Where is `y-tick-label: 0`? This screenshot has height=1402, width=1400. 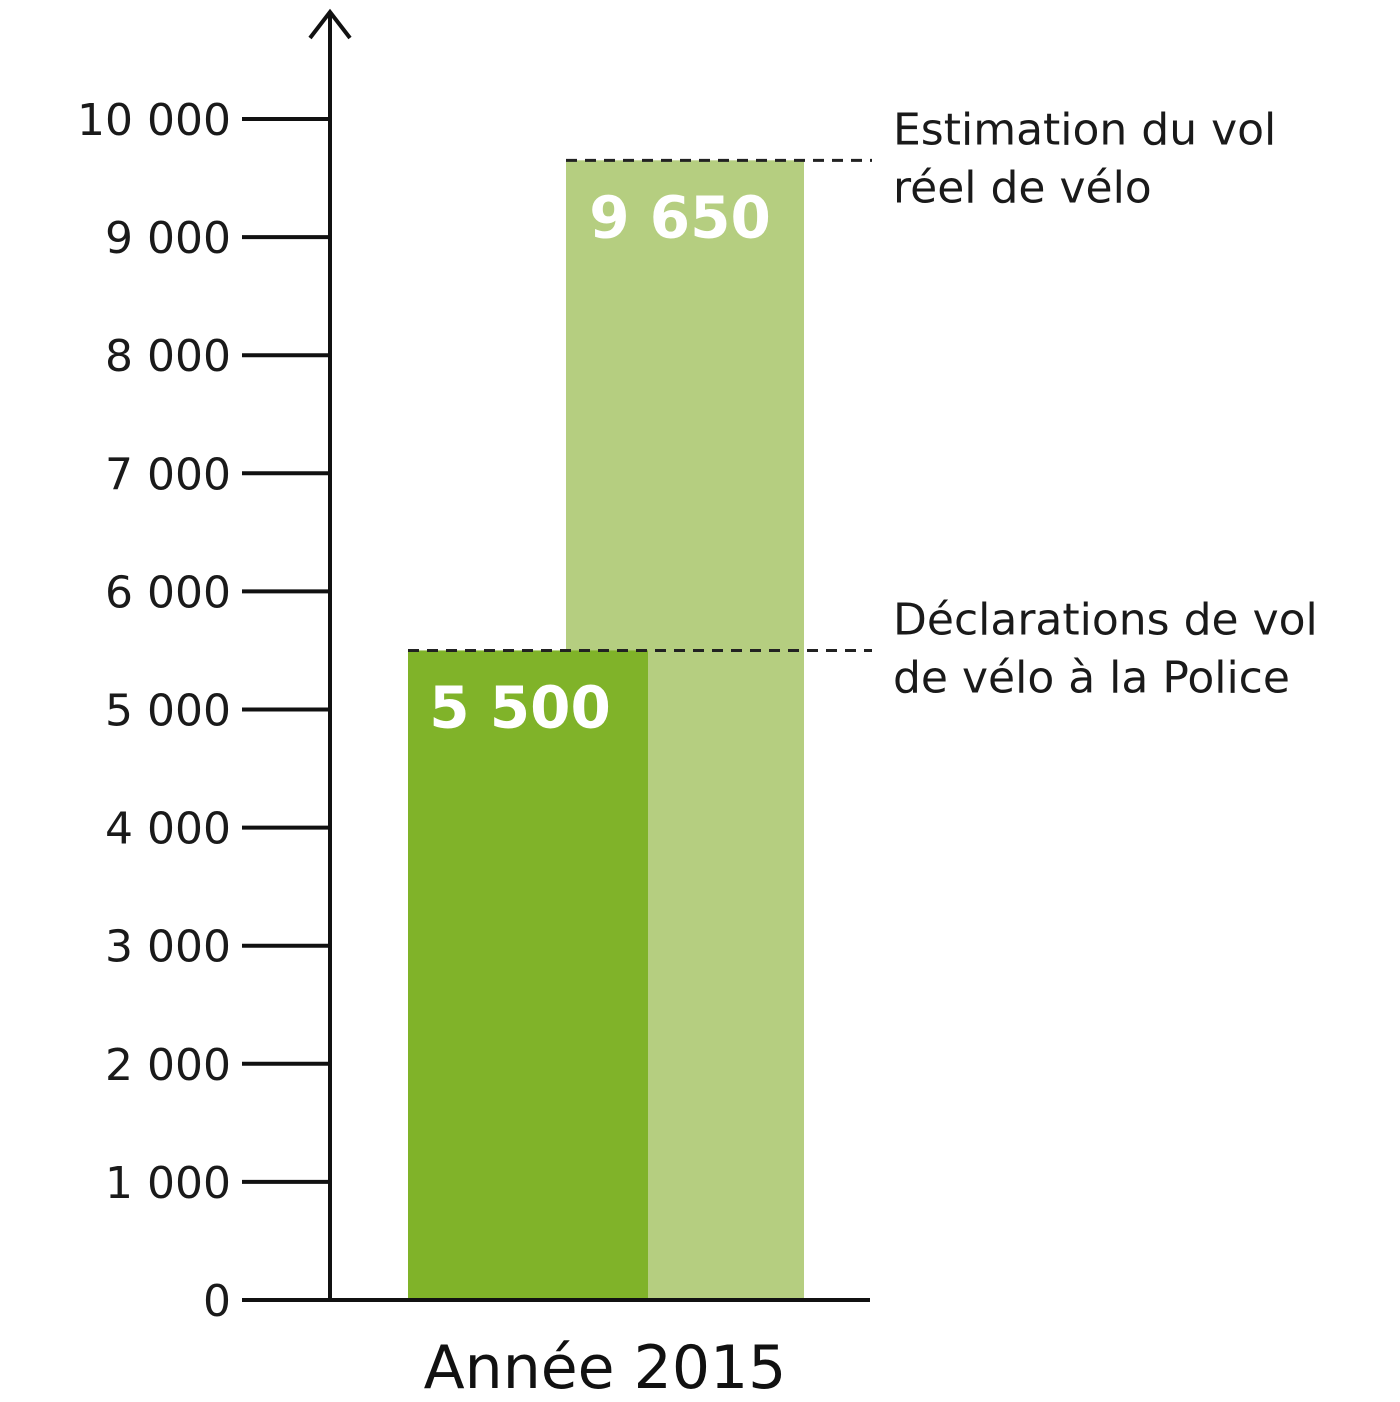 y-tick-label: 0 is located at coordinates (217, 1301).